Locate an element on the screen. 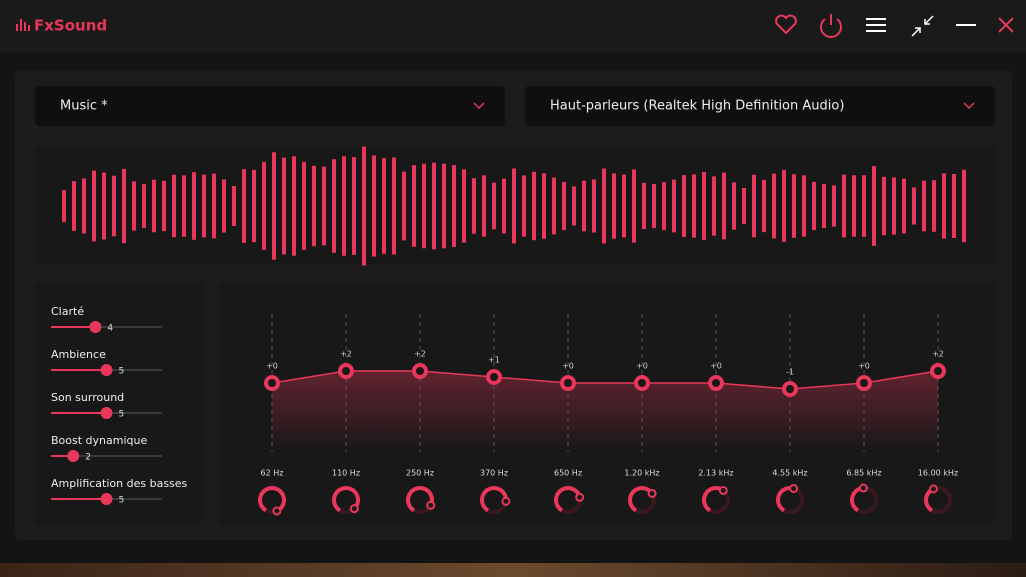 The width and height of the screenshot is (1026, 577). gain-label: -1 is located at coordinates (790, 372).